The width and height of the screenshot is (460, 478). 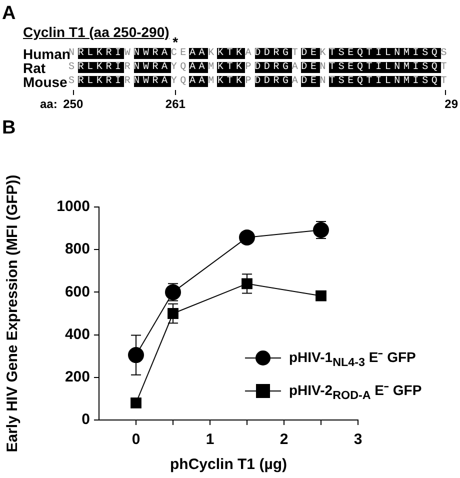 I want to click on text: 29, so click(x=451, y=104).